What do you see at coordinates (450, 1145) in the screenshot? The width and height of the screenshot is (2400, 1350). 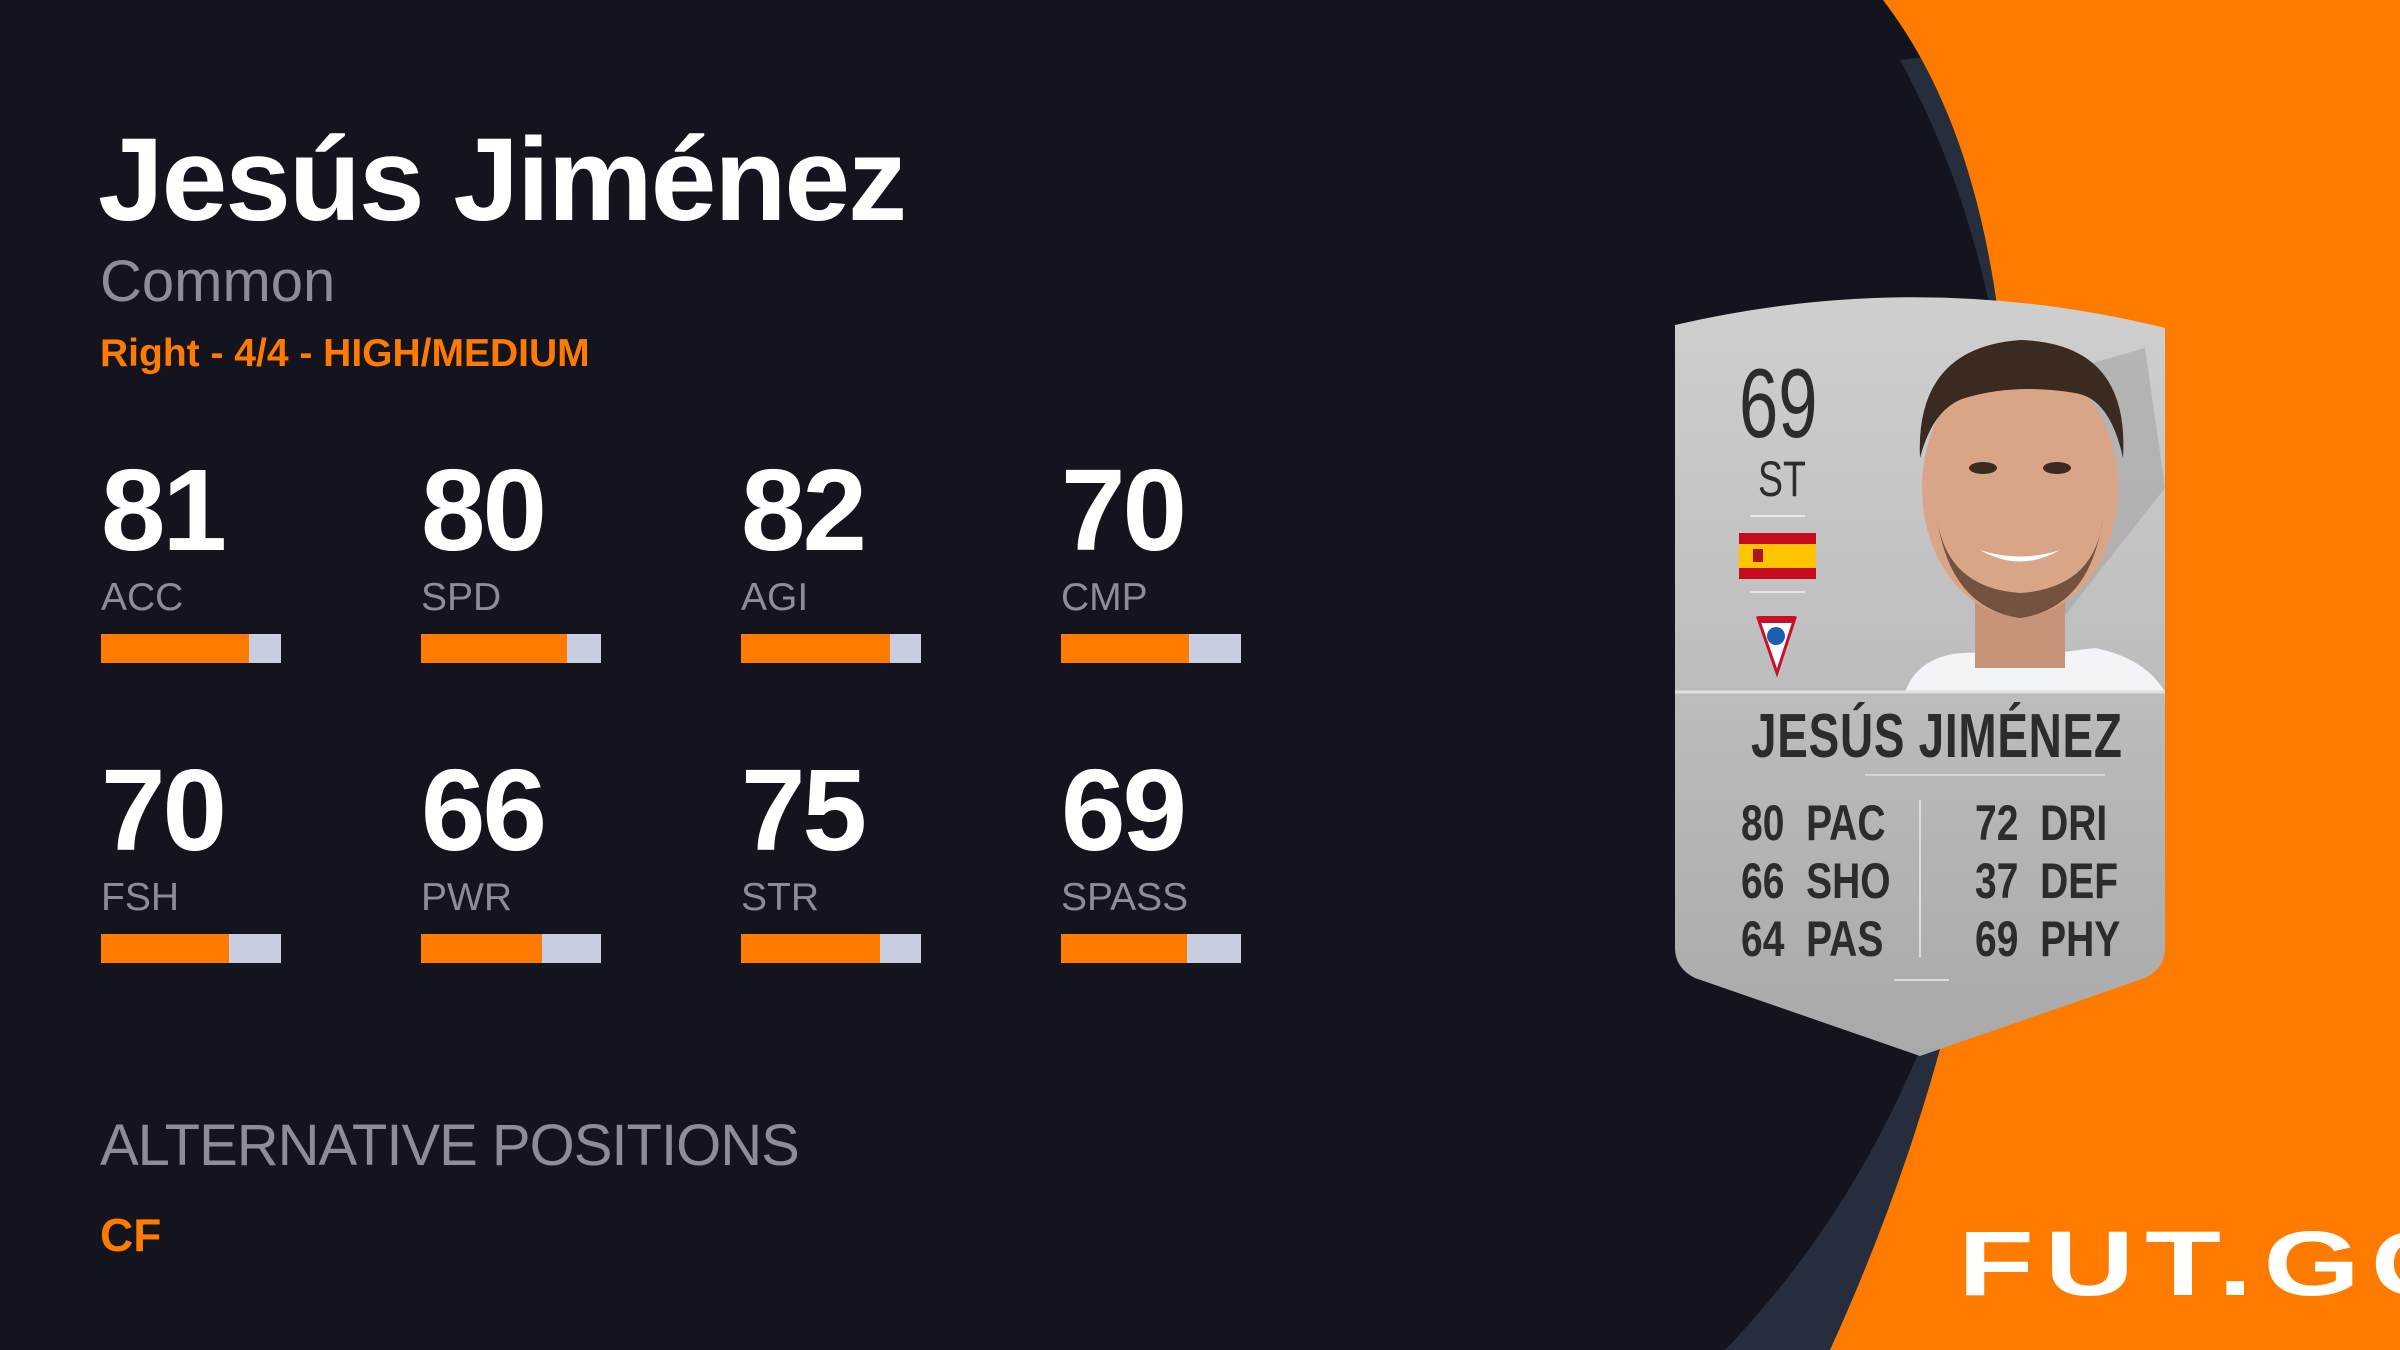 I see `alternative-positions-title: ALTERNATIVE POSITIONS` at bounding box center [450, 1145].